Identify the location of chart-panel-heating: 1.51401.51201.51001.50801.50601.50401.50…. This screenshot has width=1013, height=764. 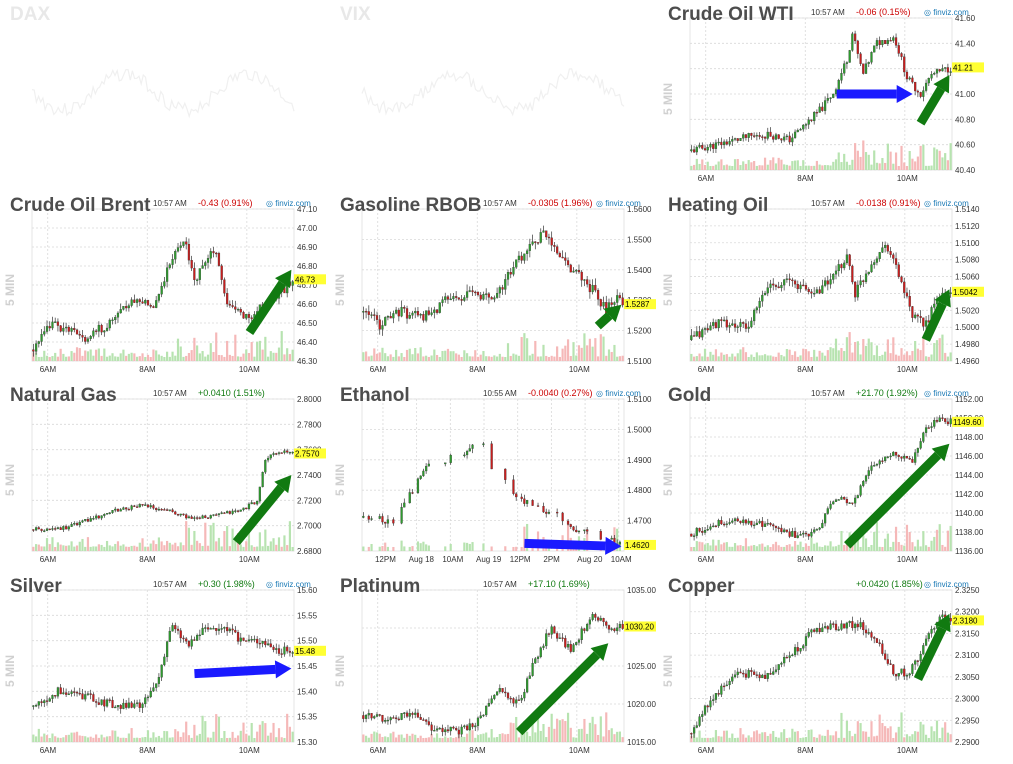
(823, 286).